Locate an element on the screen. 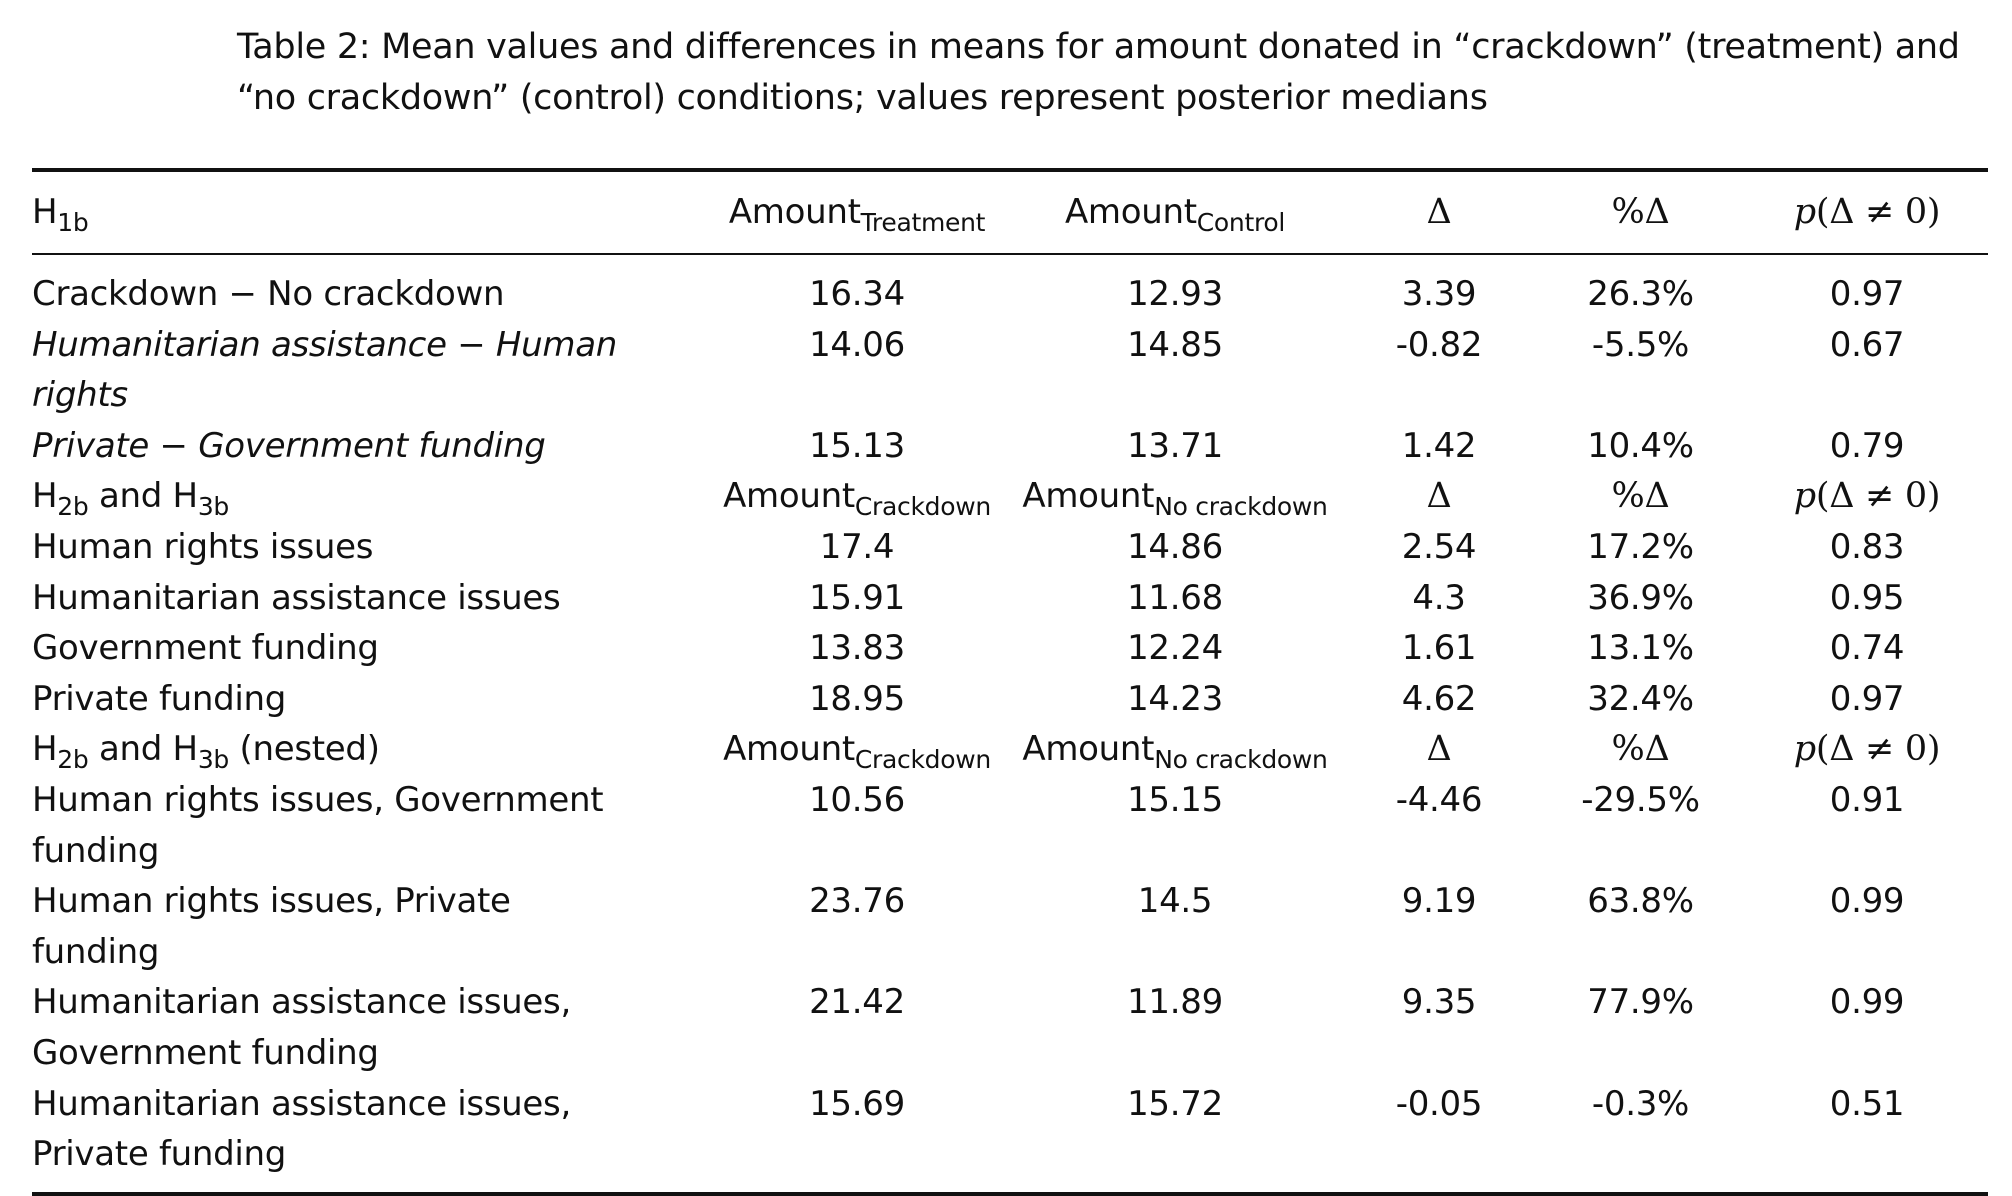 The width and height of the screenshot is (2012, 1196). header-probability: p(Δ ≠ 0) is located at coordinates (1867, 211).